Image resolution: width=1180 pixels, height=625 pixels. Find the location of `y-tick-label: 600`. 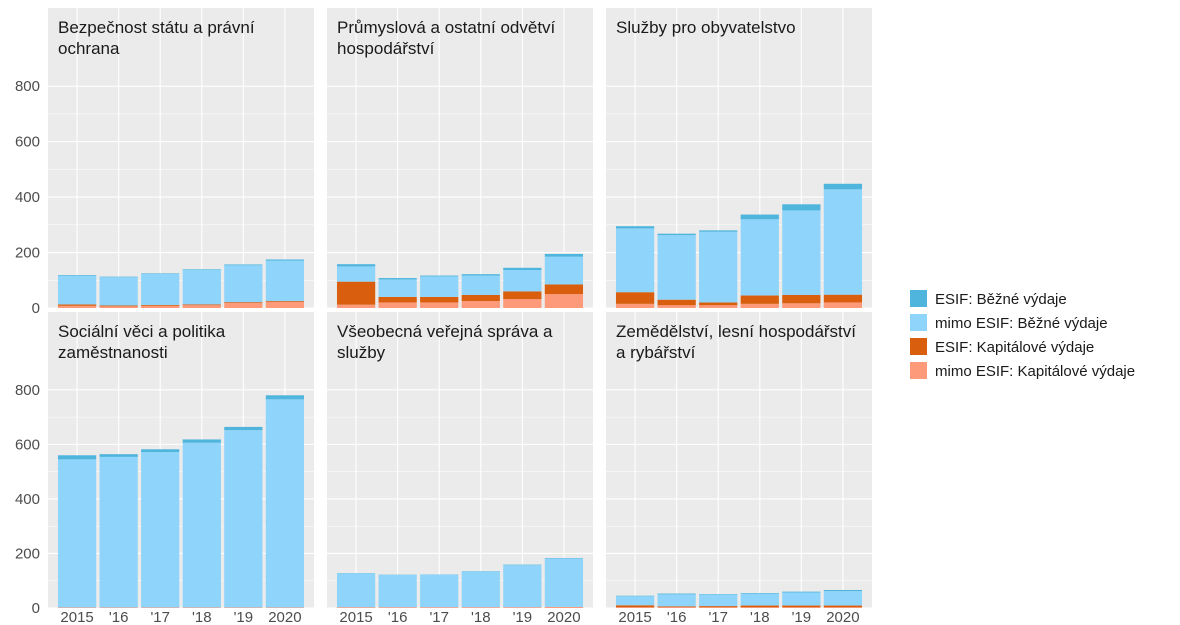

y-tick-label: 600 is located at coordinates (27, 142).